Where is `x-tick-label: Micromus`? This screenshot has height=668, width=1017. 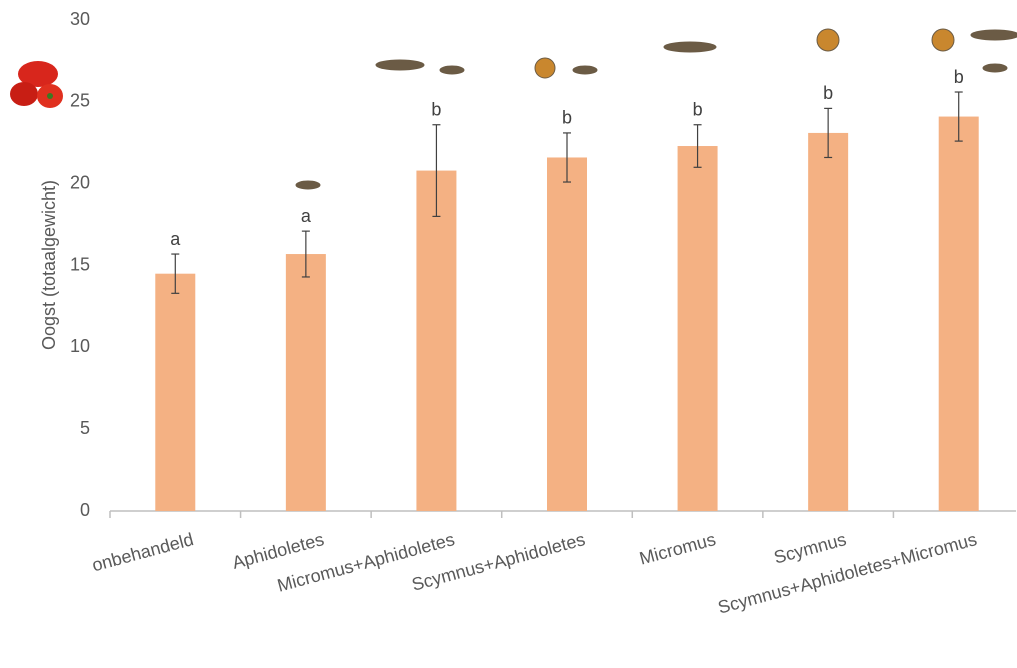 x-tick-label: Micromus is located at coordinates (677, 549).